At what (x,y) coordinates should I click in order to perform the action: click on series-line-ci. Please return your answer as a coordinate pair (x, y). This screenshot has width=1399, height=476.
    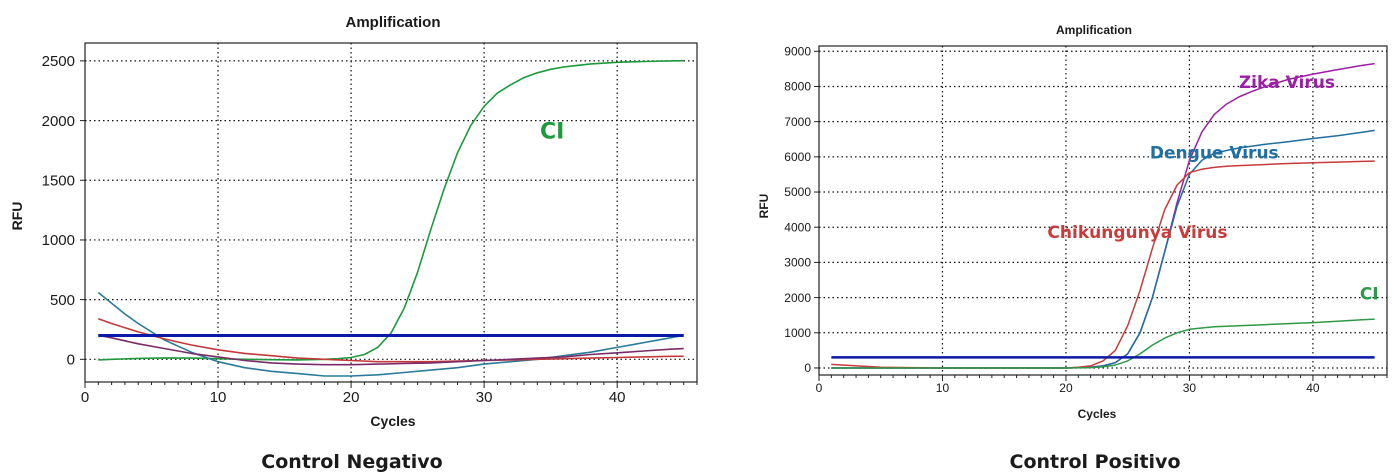
    Looking at the image, I should click on (1103, 343).